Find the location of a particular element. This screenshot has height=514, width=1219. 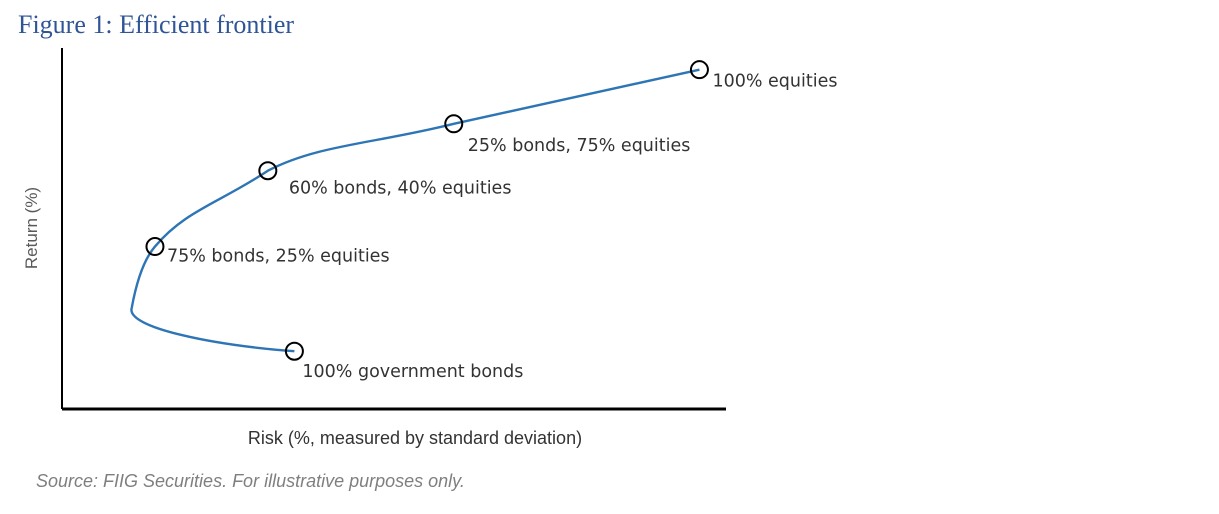

portfolio-point-label: 60% bonds, 40% equities is located at coordinates (400, 189).